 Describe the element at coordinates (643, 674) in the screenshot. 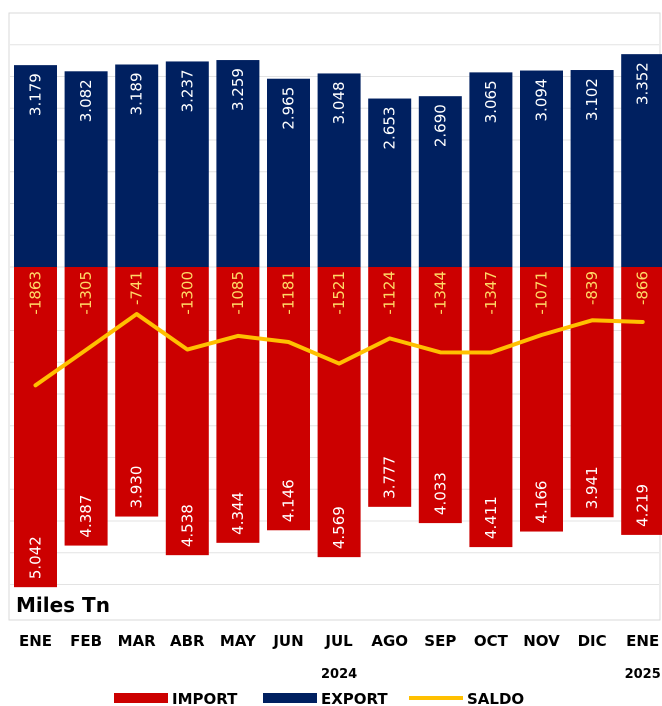

I see `year-label: 2025` at that location.